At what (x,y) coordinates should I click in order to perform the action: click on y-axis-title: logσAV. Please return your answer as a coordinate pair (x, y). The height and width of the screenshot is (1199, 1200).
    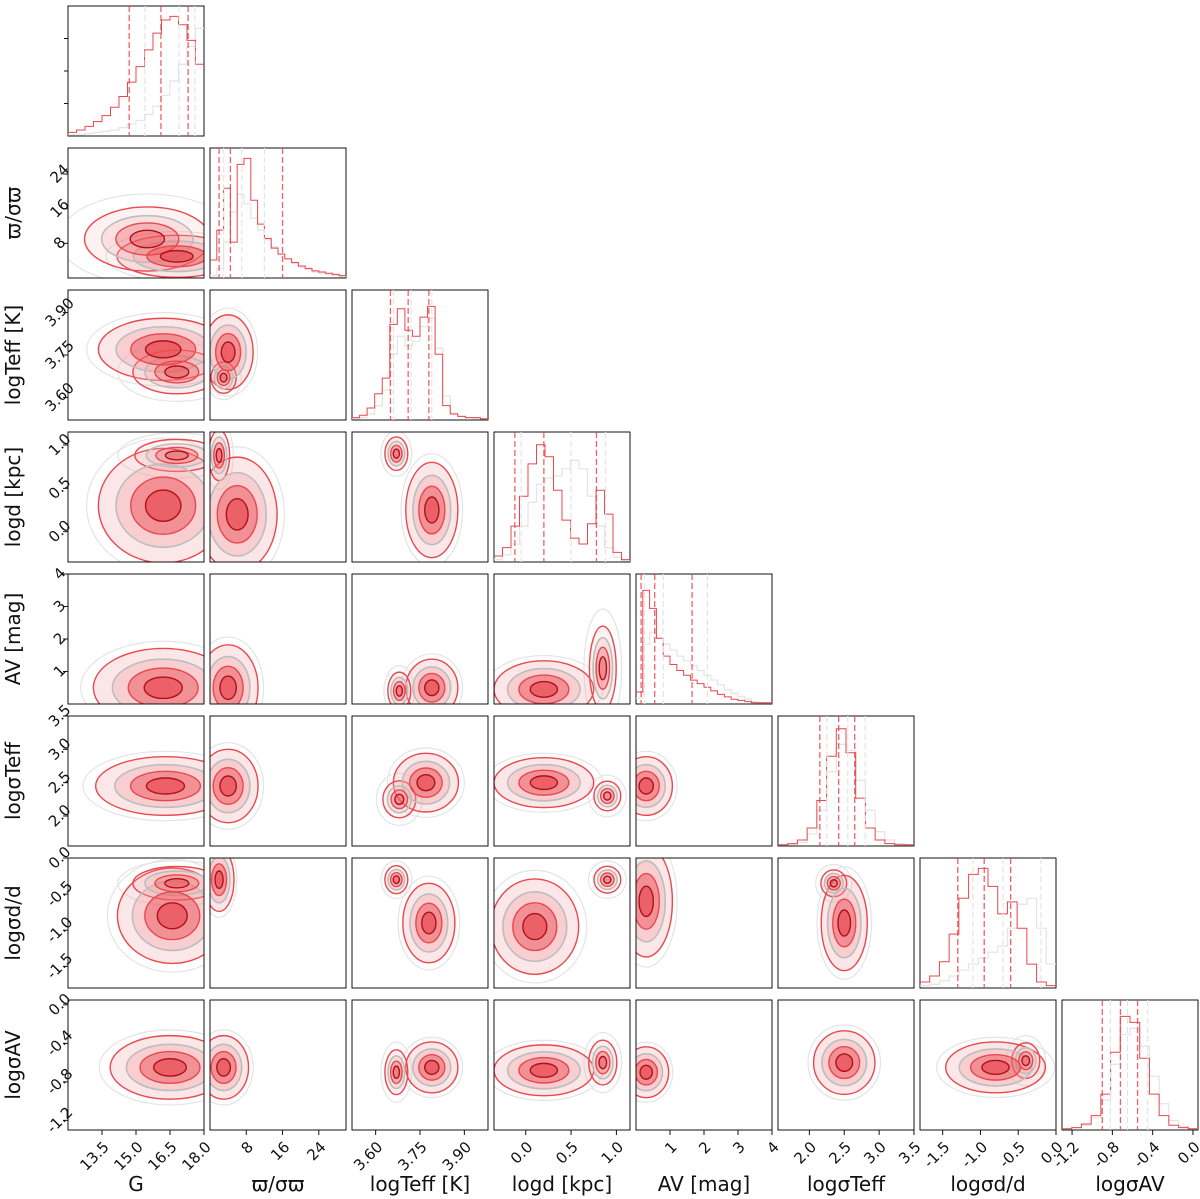
    Looking at the image, I should click on (13, 1065).